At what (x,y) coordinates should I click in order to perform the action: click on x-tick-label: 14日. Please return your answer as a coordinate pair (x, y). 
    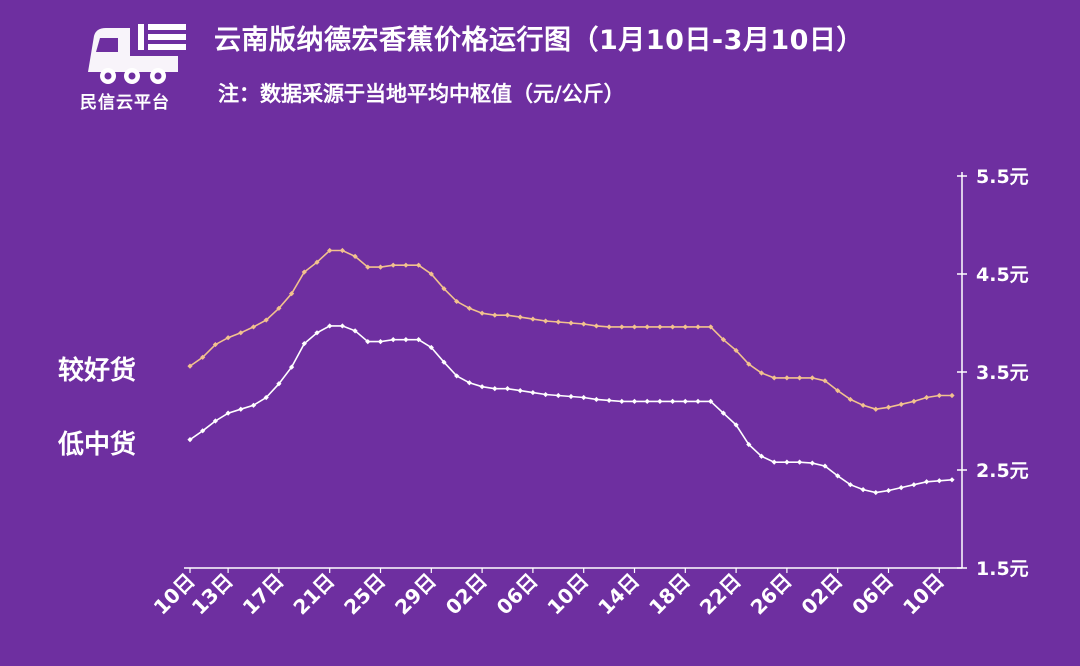
    Looking at the image, I should click on (618, 594).